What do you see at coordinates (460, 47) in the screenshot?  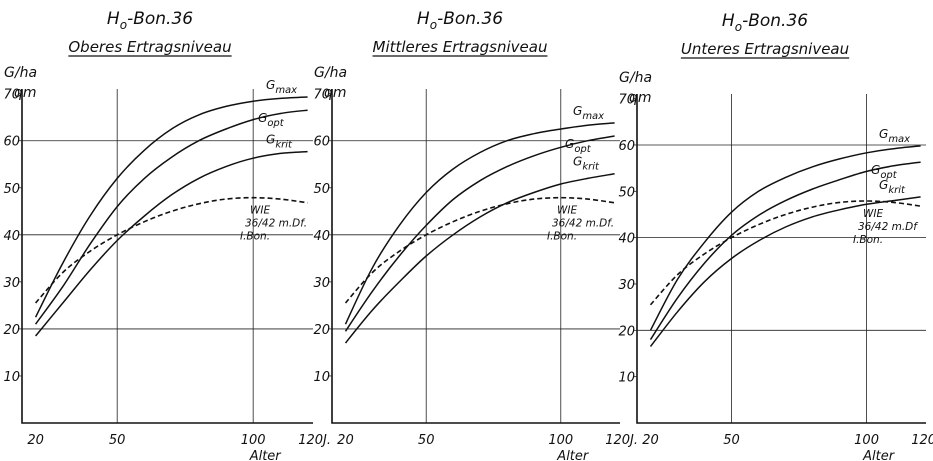 I see `chart-subtitle: Mittleres Ertragsniveau` at bounding box center [460, 47].